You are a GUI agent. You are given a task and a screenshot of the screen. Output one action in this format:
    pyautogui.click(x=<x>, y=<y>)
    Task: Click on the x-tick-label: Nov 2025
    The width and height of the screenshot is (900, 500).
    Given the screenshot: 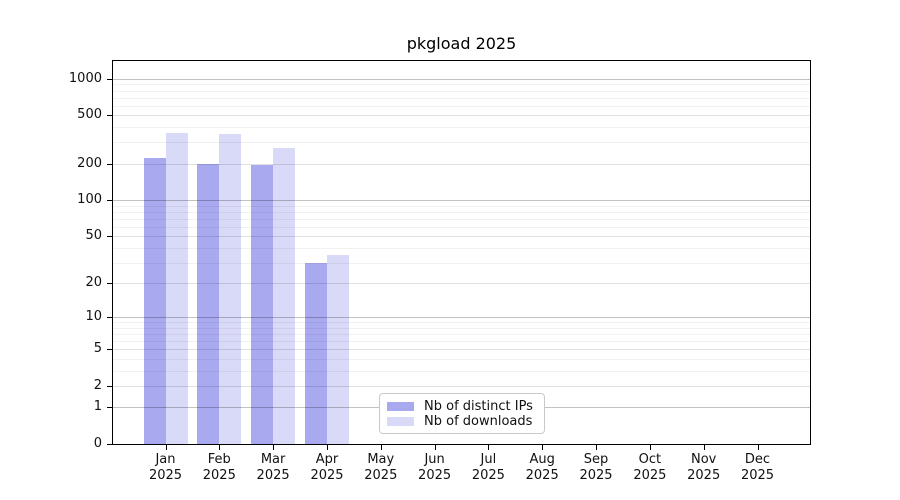 What is the action you would take?
    pyautogui.click(x=704, y=468)
    